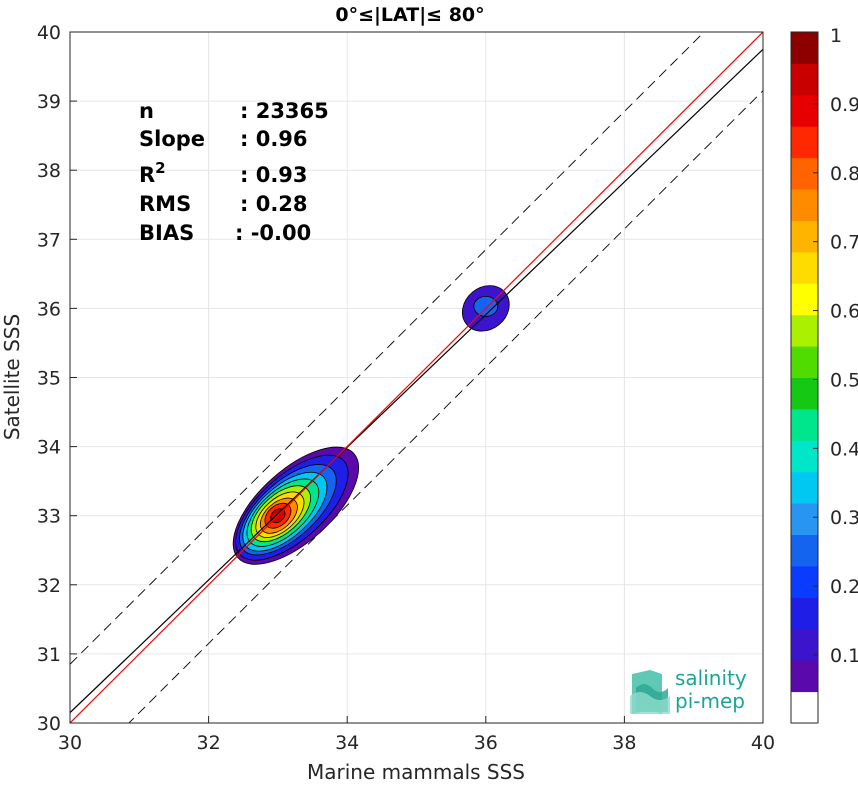 This screenshot has width=858, height=786. What do you see at coordinates (844, 243) in the screenshot?
I see `colorbar-tick-label: 0.7` at bounding box center [844, 243].